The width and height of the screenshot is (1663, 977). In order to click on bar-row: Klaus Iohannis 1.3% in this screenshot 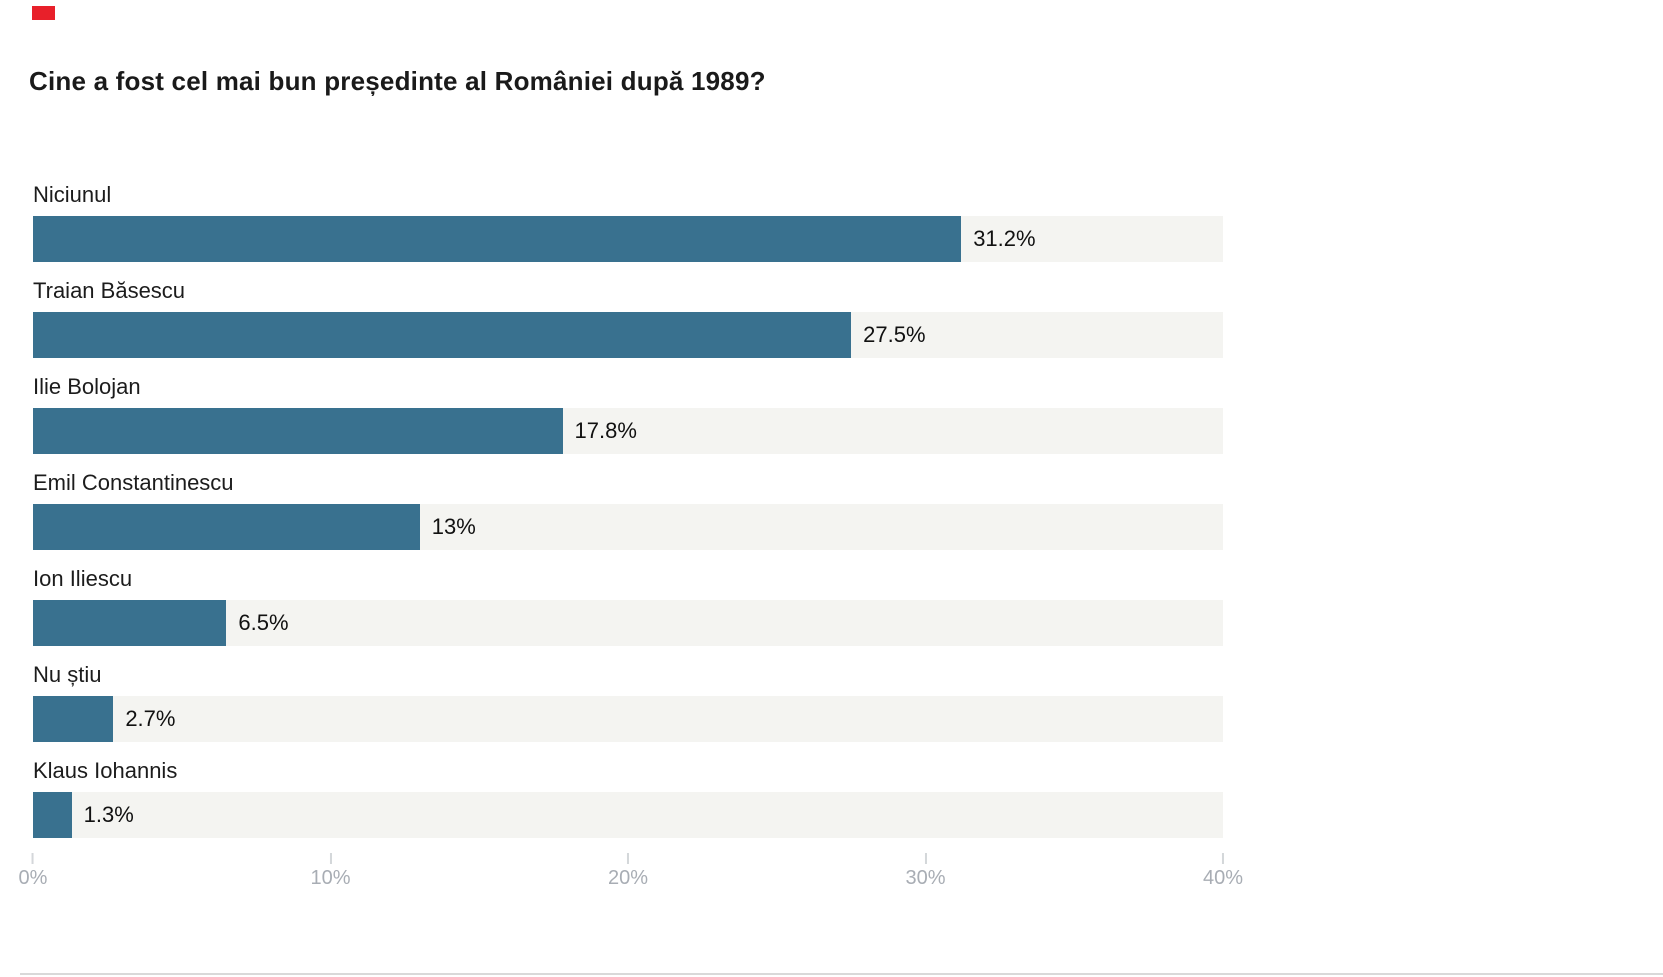, I will do `click(628, 798)`.